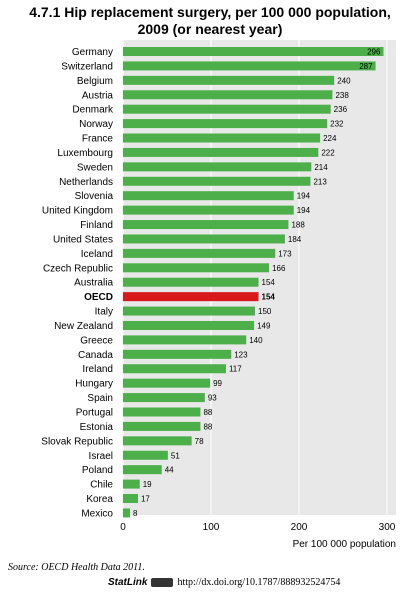 The width and height of the screenshot is (420, 596). I want to click on data-label: 149, so click(264, 325).